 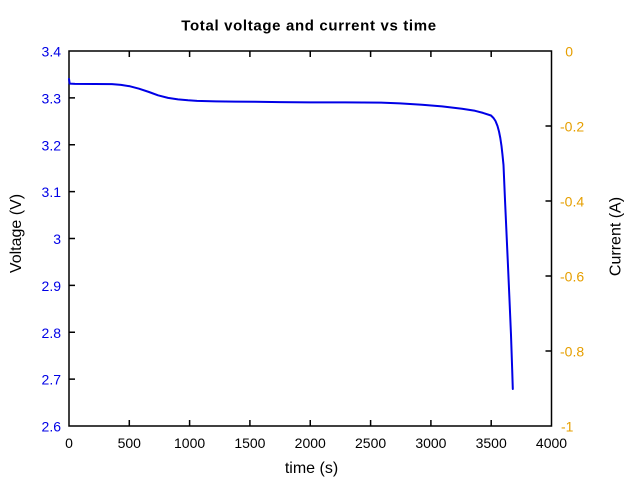 What do you see at coordinates (52, 192) in the screenshot?
I see `svg-text: 3.1` at bounding box center [52, 192].